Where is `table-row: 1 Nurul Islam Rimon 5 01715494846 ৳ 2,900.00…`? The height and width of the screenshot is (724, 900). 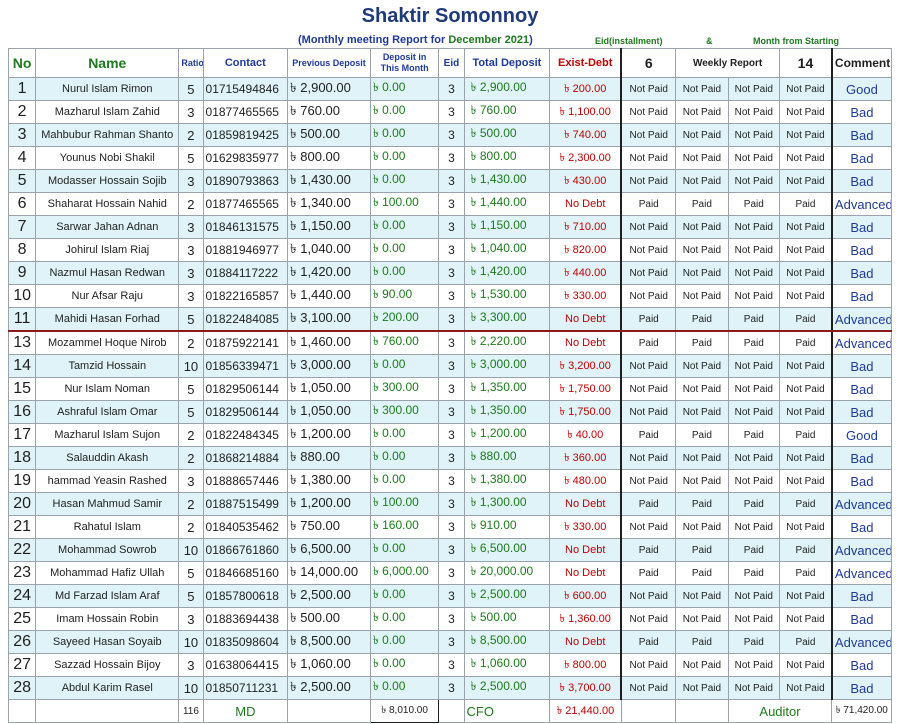
table-row: 1 Nurul Islam Rimon 5 01715494846 ৳ 2,900.00… is located at coordinates (449, 89).